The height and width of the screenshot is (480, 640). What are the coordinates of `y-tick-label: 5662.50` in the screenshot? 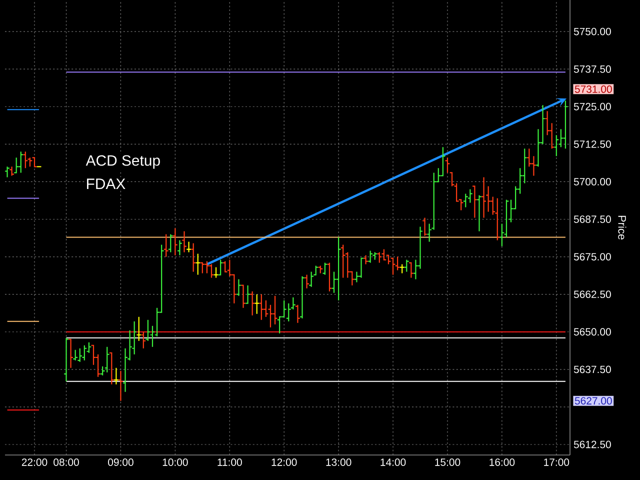 It's located at (592, 294).